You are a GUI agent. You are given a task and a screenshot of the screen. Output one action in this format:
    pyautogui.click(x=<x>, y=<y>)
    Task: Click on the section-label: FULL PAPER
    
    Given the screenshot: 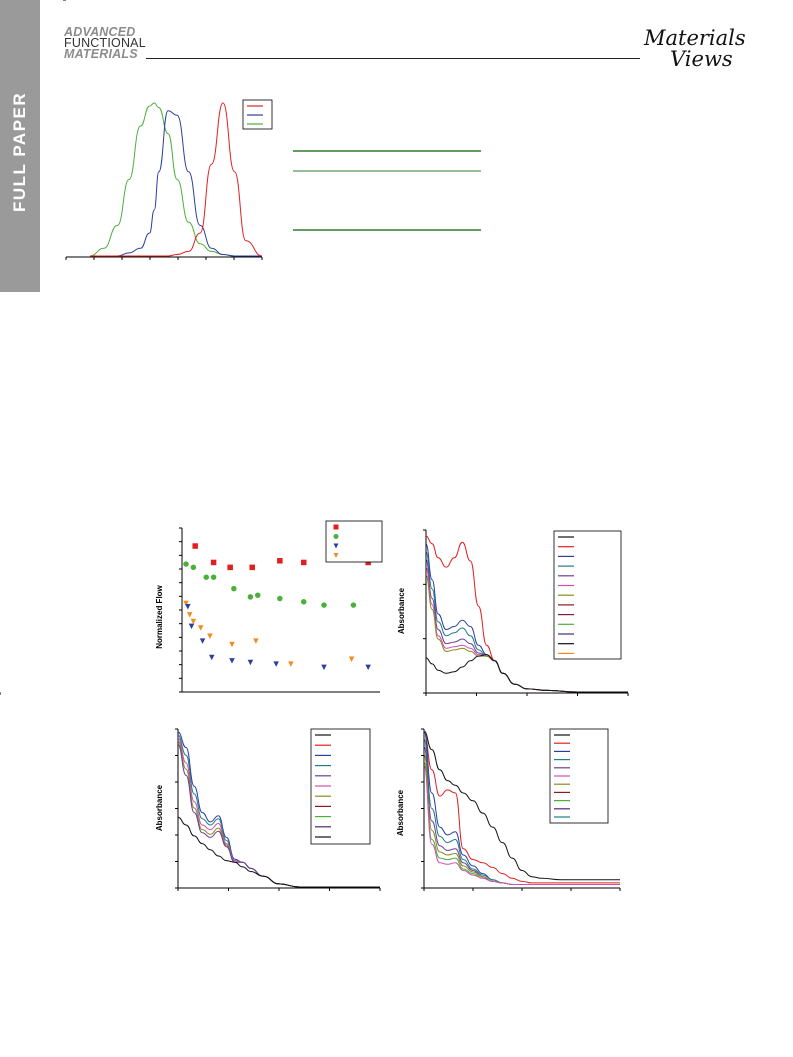 What is the action you would take?
    pyautogui.click(x=19, y=151)
    